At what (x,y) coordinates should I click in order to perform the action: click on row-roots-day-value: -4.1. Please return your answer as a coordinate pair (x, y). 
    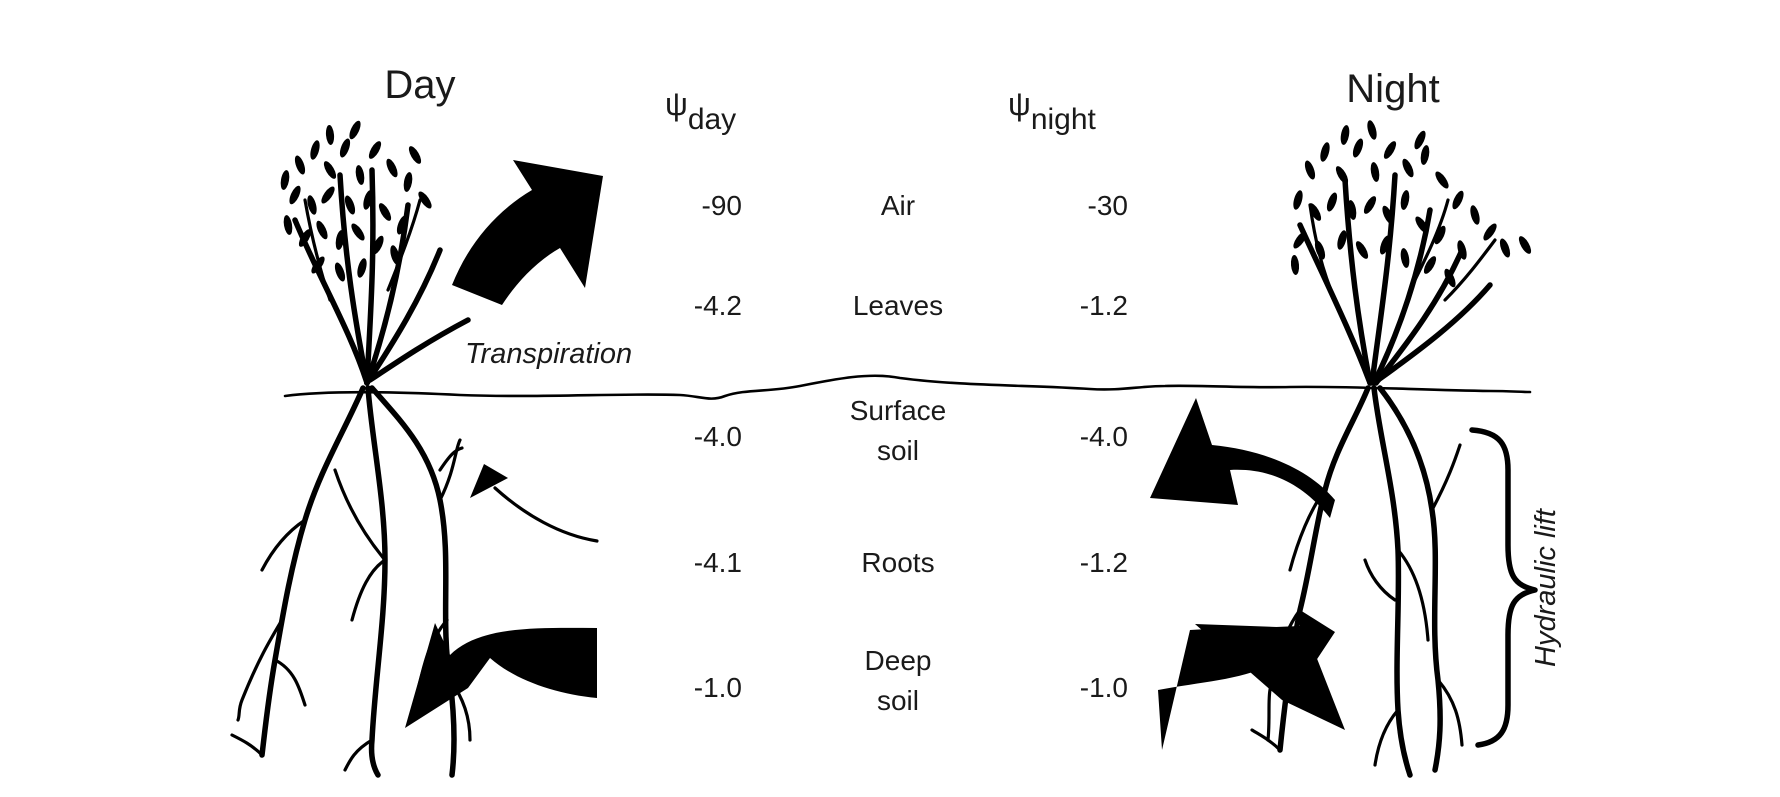
    Looking at the image, I should click on (718, 562).